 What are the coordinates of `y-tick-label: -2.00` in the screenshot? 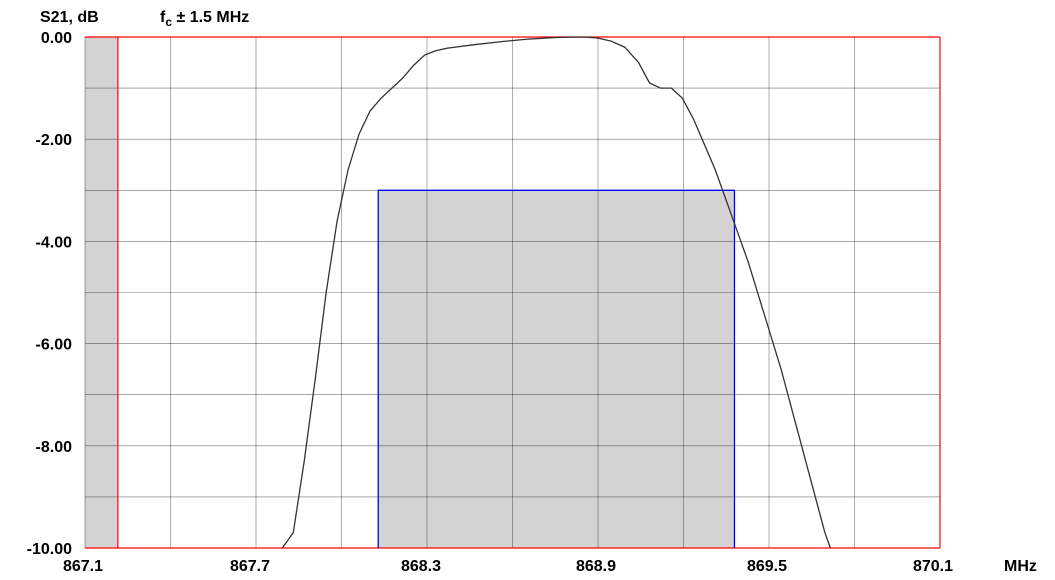 It's located at (54, 140).